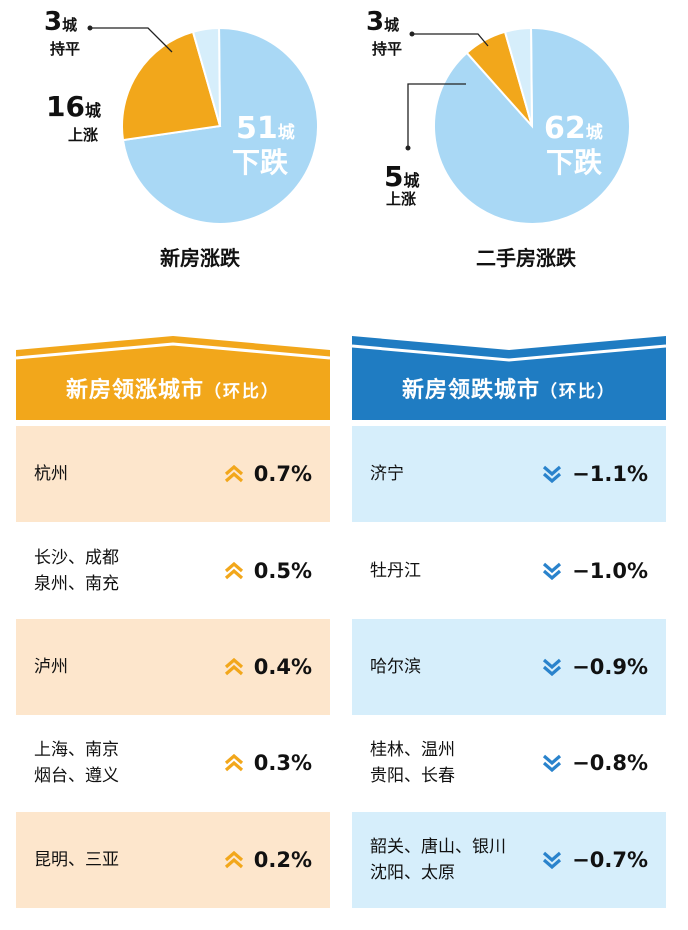 This screenshot has height=930, width=688. I want to click on rise-row: 泸州 0.4%, so click(173, 667).